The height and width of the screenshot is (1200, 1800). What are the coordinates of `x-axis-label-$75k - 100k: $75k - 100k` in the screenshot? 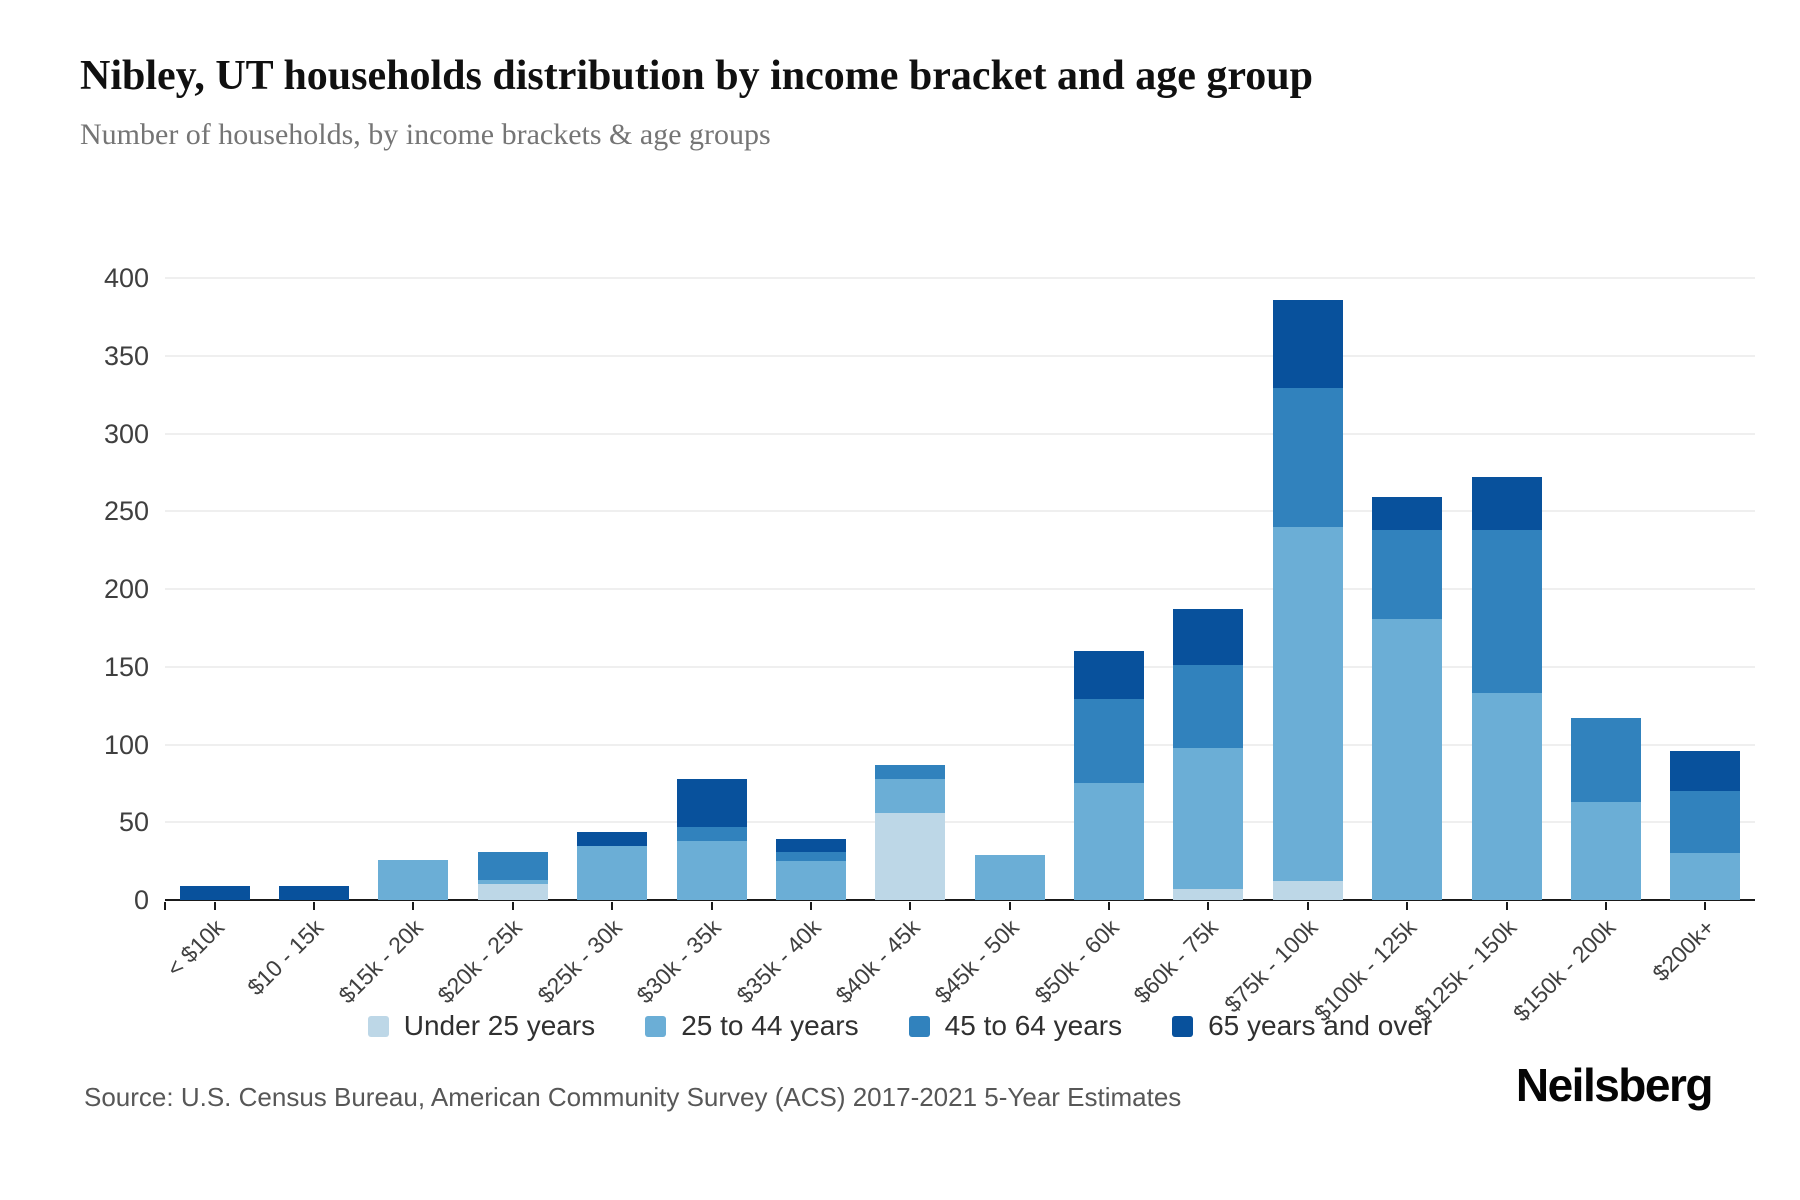 It's located at (1270, 966).